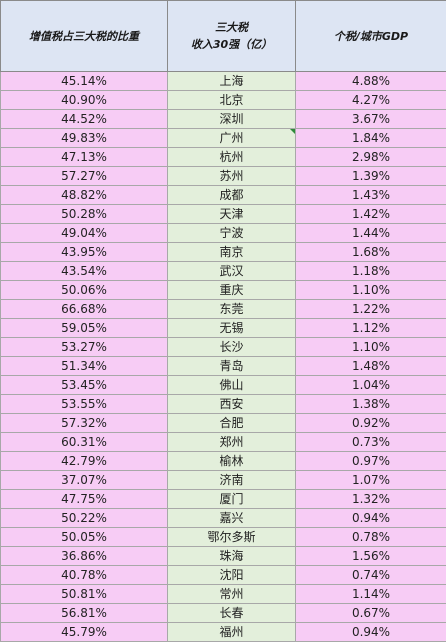 The height and width of the screenshot is (643, 446). Describe the element at coordinates (84, 366) in the screenshot. I see `vat-share-cell: 51.34%` at that location.